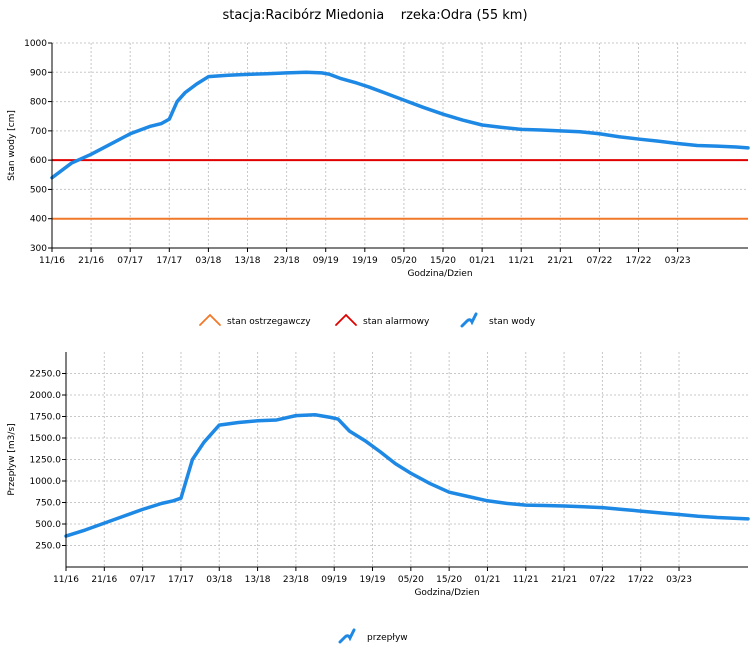 The height and width of the screenshot is (646, 750). Describe the element at coordinates (38, 190) in the screenshot. I see `y-tick-label: 500` at that location.